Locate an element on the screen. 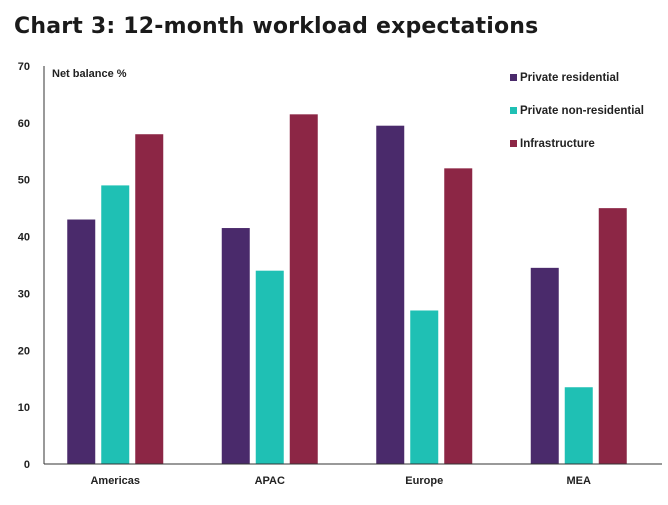  bar-private-residential-americas is located at coordinates (81, 341).